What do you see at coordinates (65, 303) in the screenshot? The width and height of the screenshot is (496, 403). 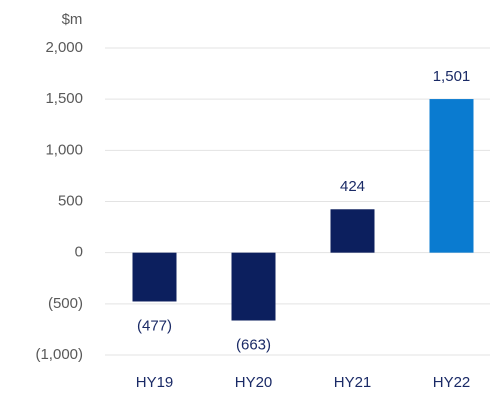 I see `y-tick-label: (500)` at bounding box center [65, 303].